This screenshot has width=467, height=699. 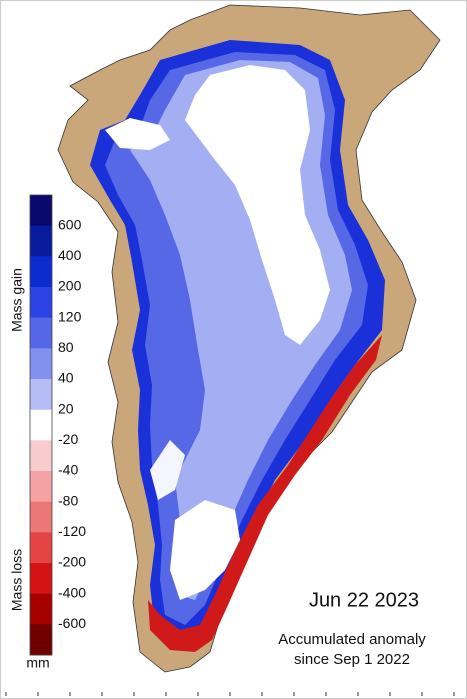 I want to click on legend-tick-label: 400, so click(x=70, y=255).